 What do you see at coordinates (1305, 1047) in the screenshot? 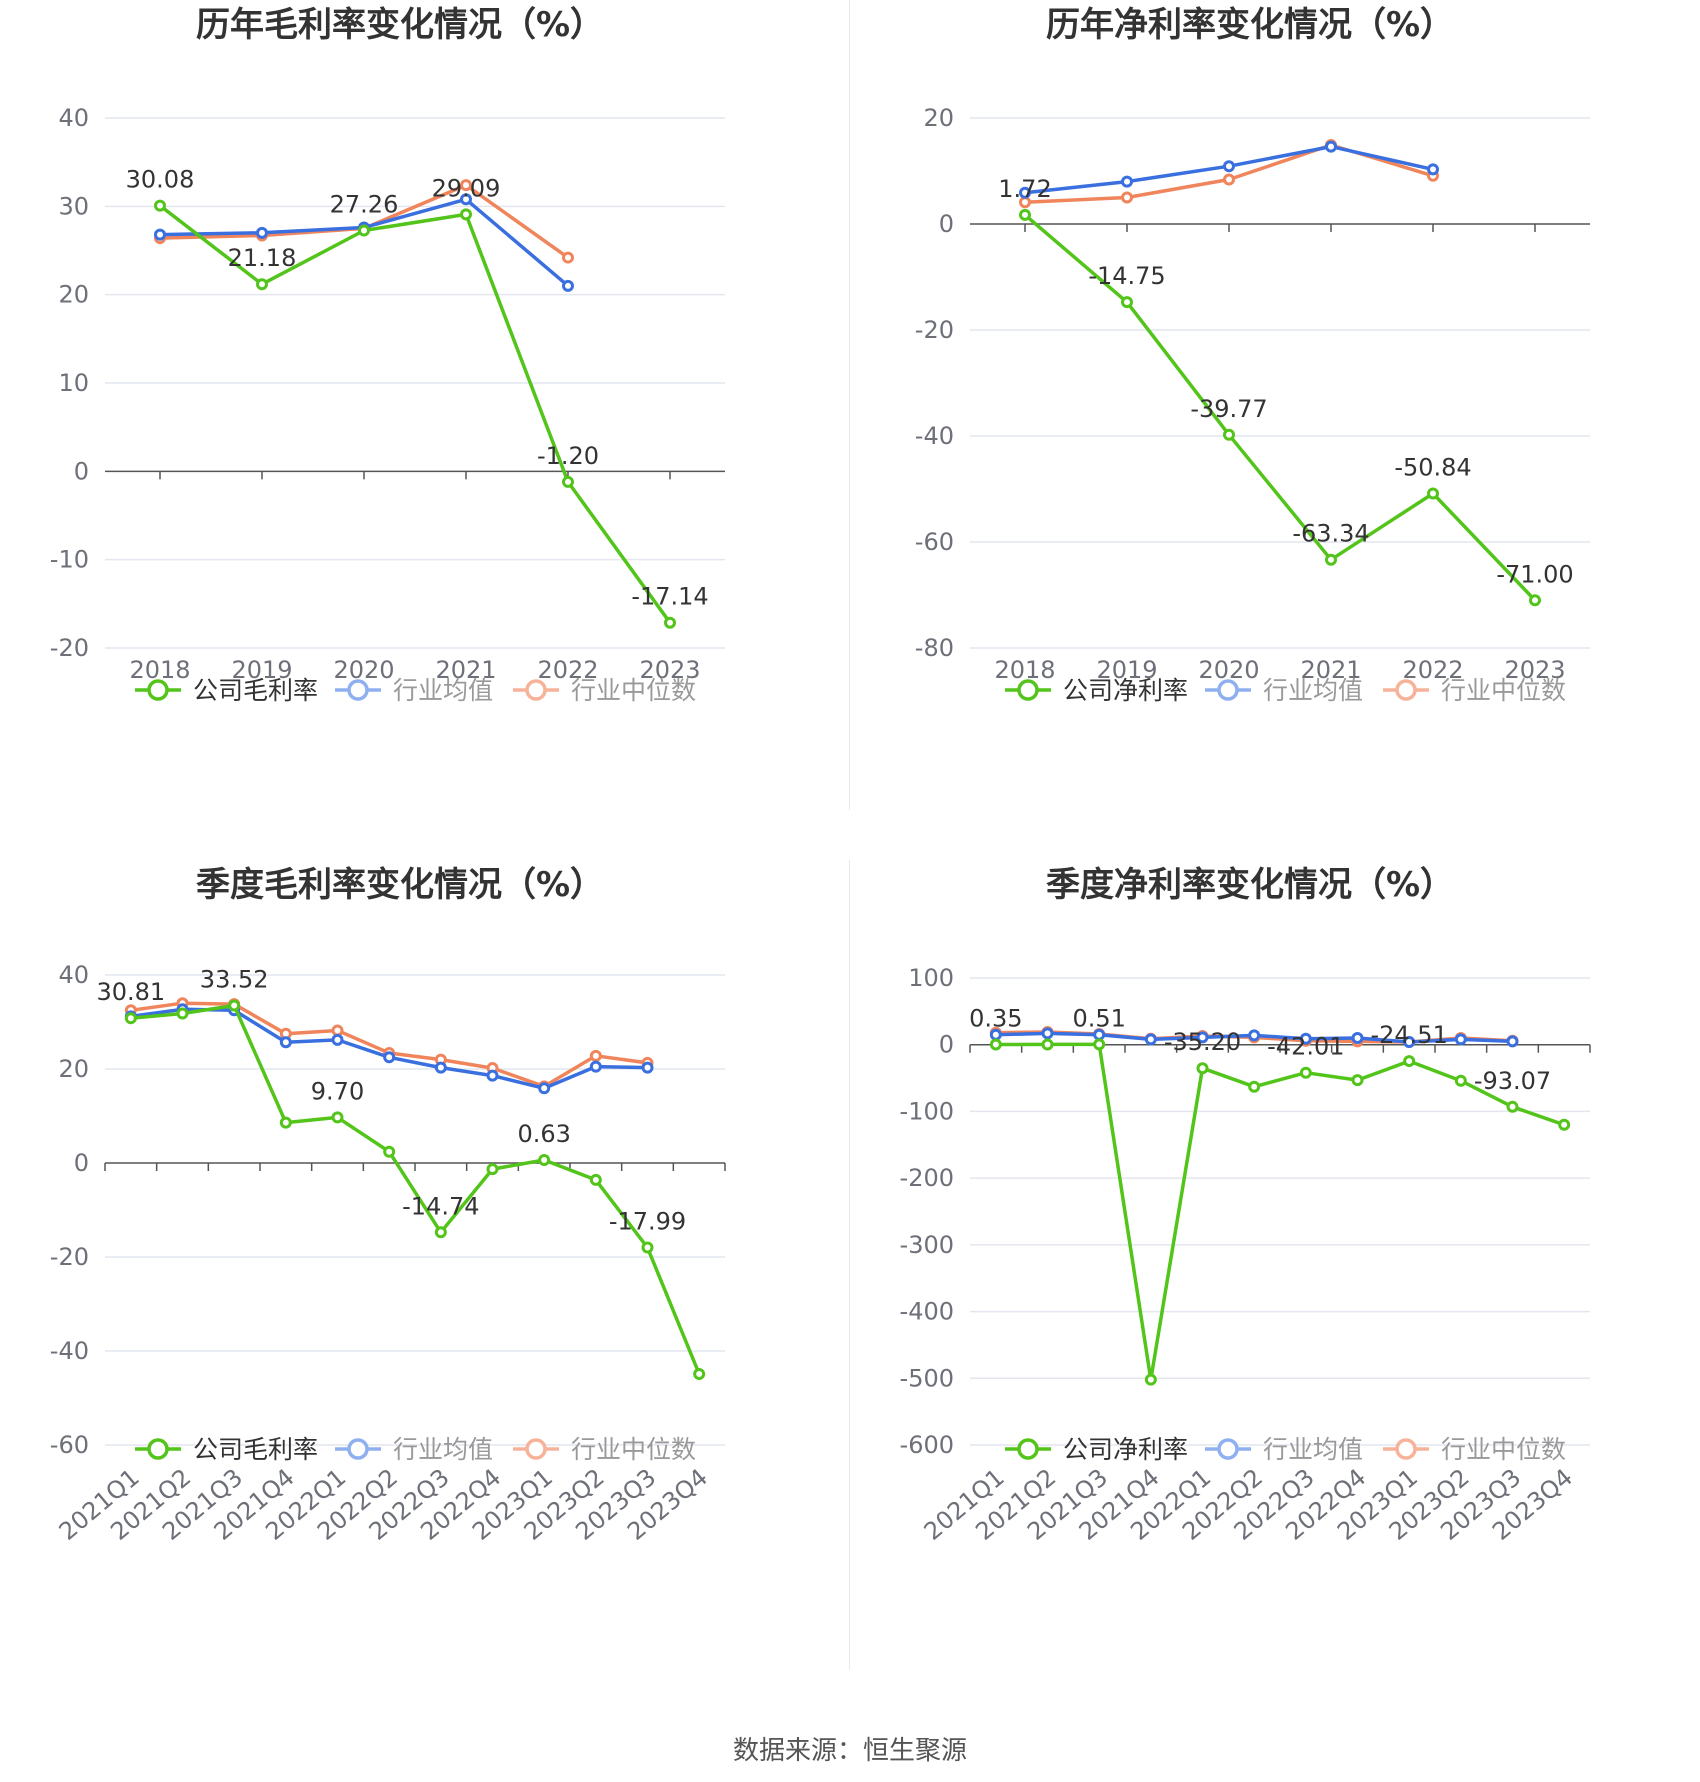
I see `data-label: -42.01` at bounding box center [1305, 1047].